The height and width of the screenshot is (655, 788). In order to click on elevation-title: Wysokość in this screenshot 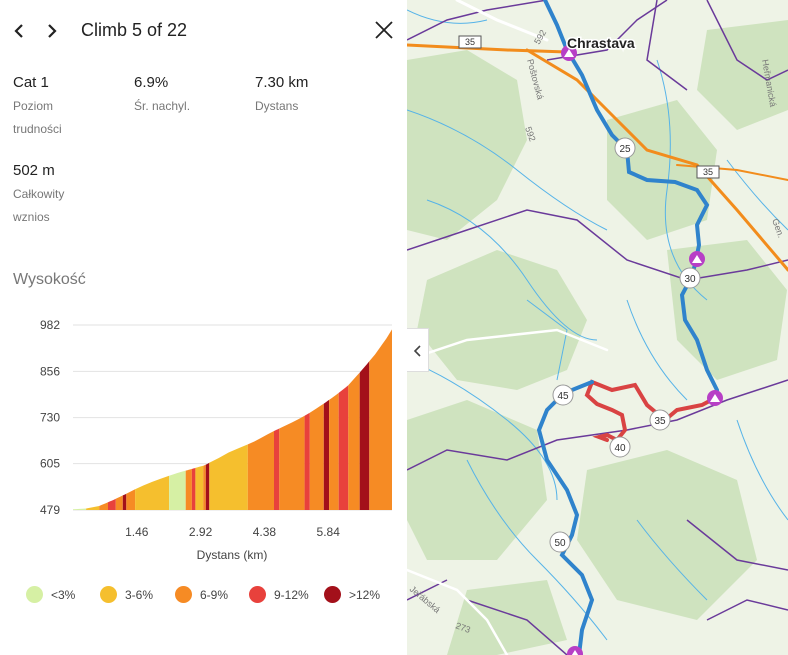, I will do `click(49, 279)`.